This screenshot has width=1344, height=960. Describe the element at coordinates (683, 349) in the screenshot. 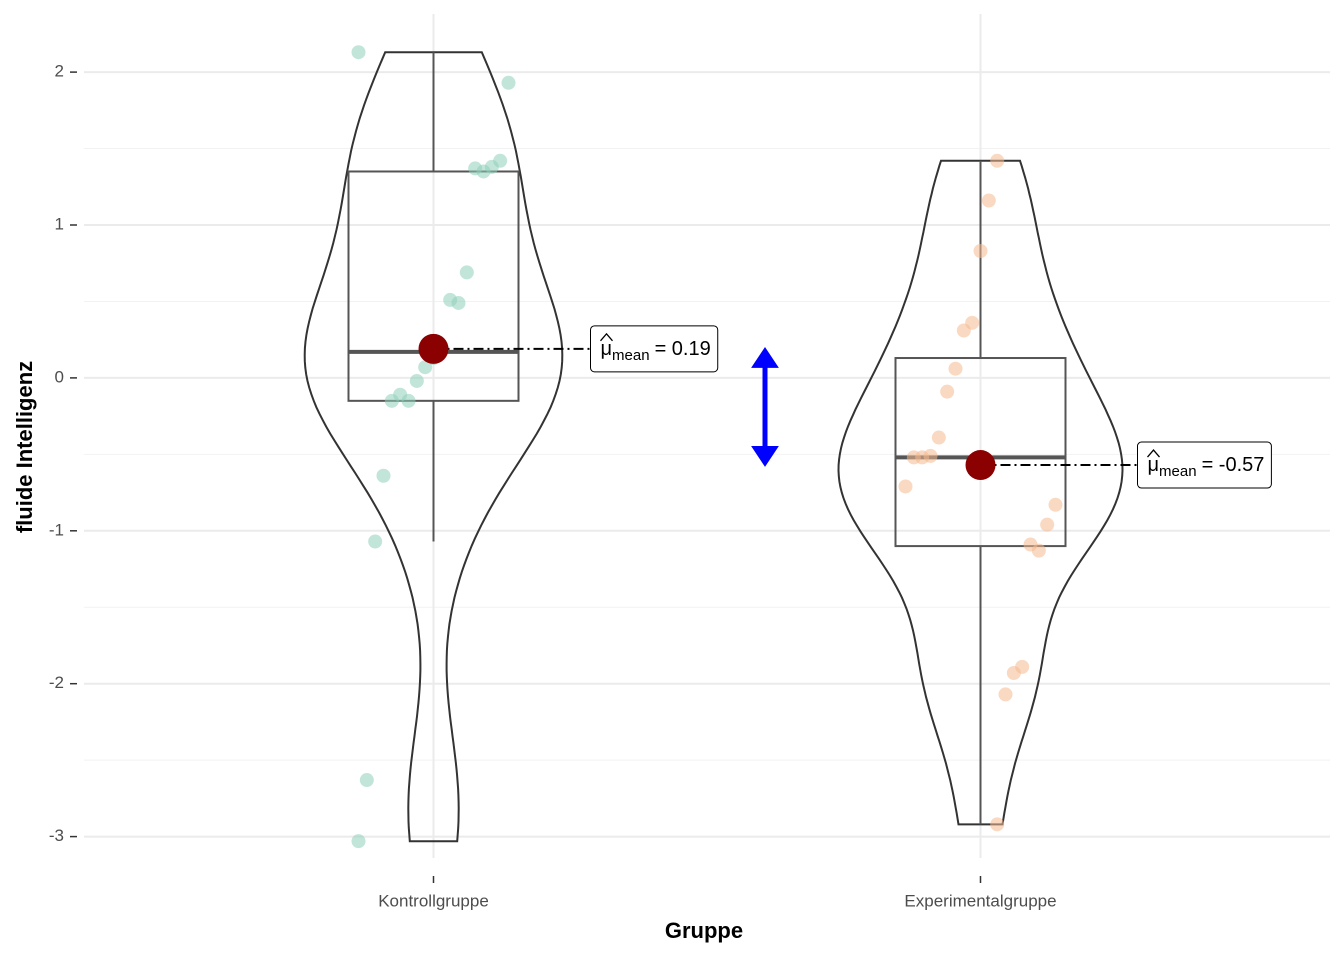

I see `mean-value-label: = 0.19` at that location.